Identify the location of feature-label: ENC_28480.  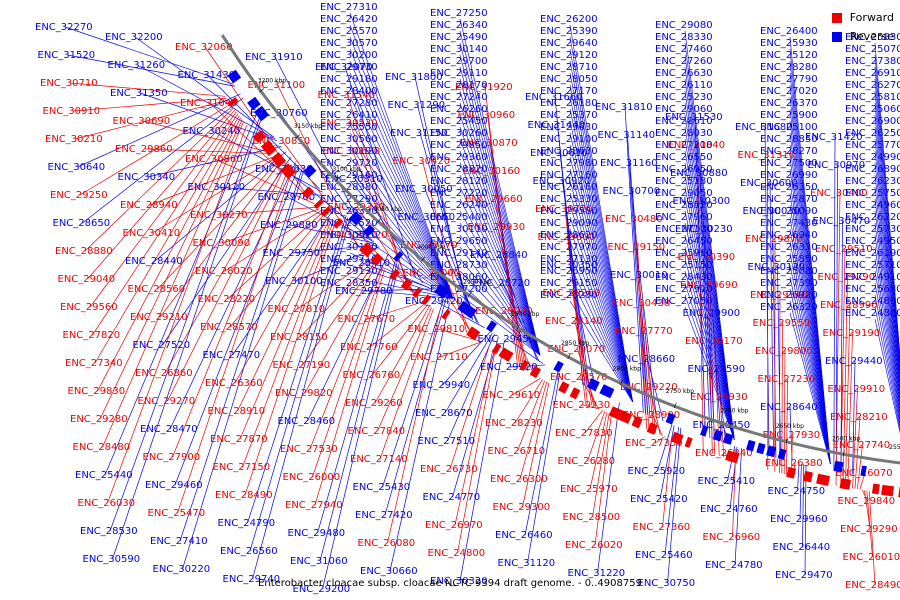
(102, 447).